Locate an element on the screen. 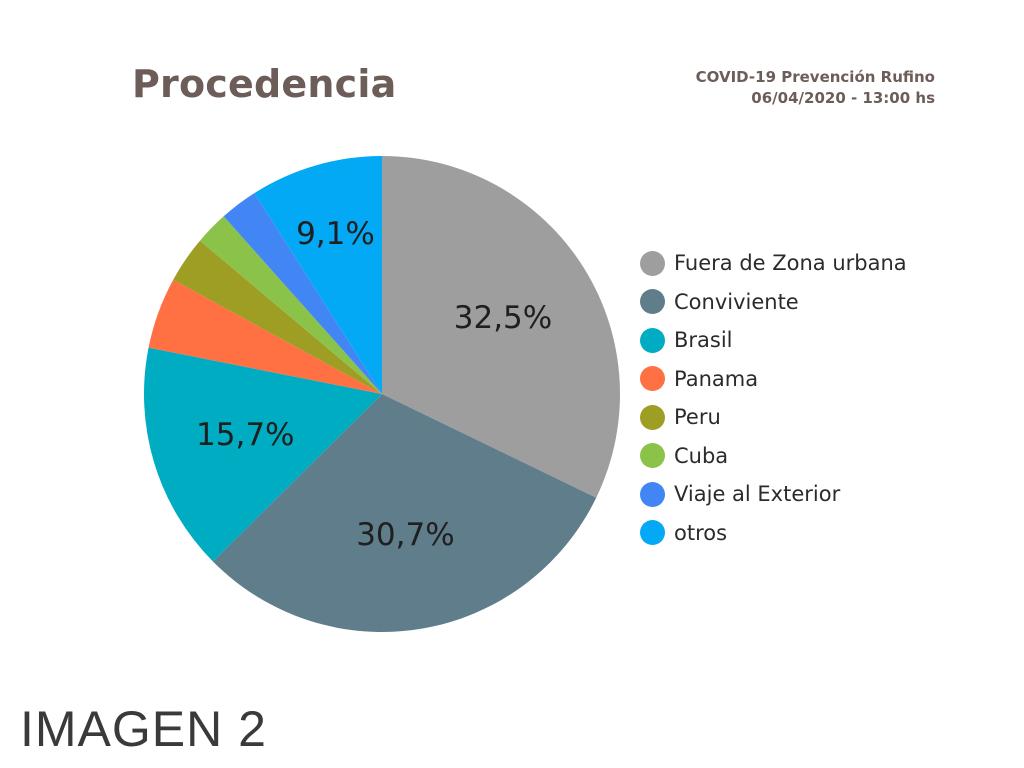 The height and width of the screenshot is (768, 1024). pie-slice-fuera-de-zona-urbana is located at coordinates (501, 327).